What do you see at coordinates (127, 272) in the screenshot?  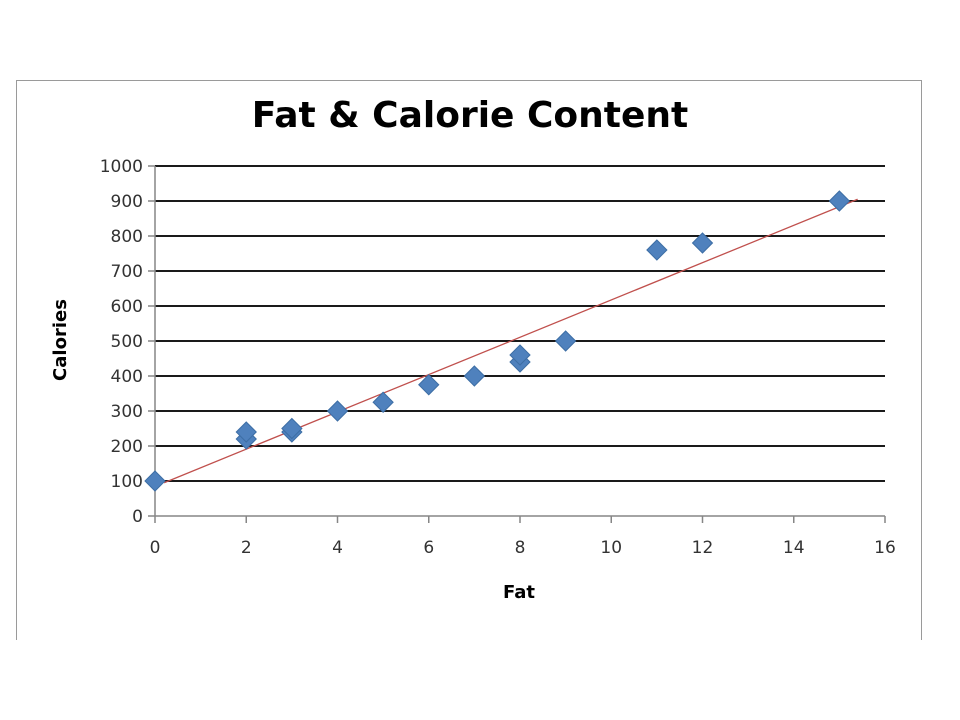 I see `y-tick-label: 700` at bounding box center [127, 272].